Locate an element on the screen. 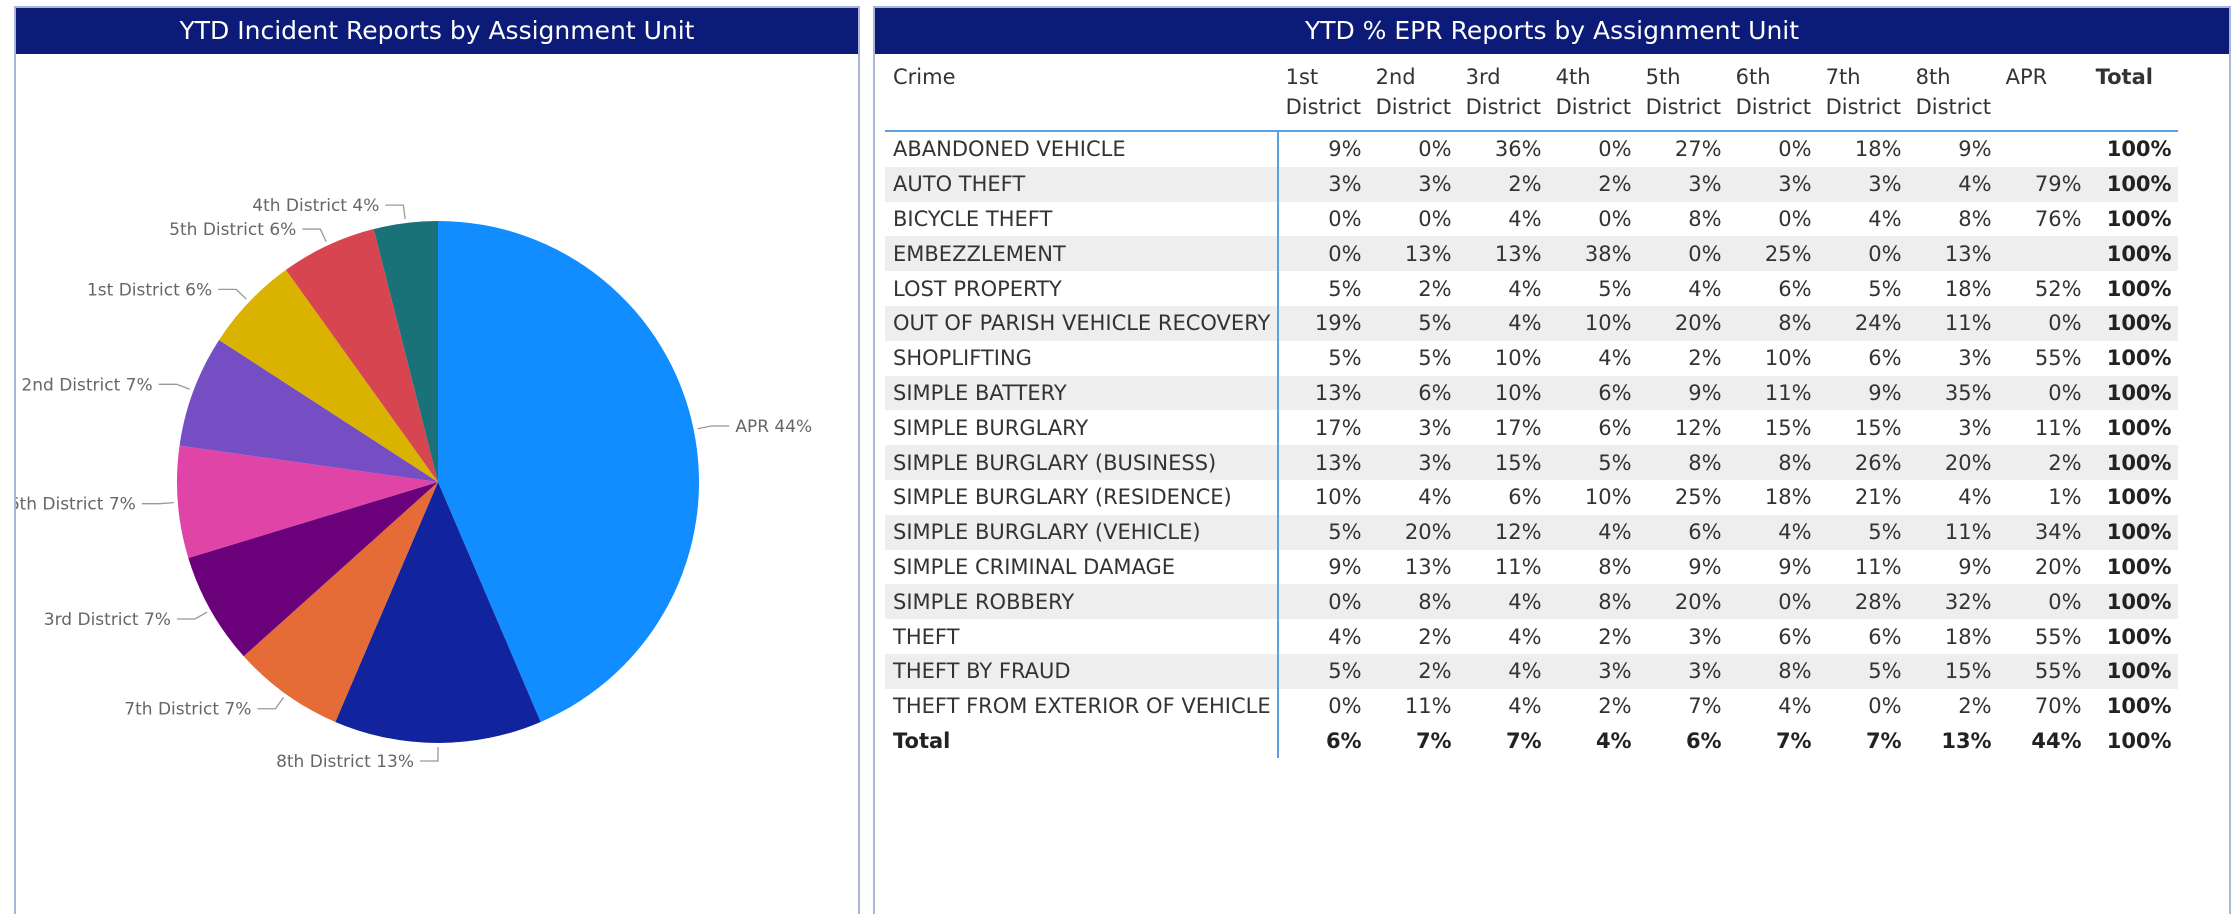 This screenshot has width=2234, height=918. slice-label: 1st District 6% is located at coordinates (149, 290).